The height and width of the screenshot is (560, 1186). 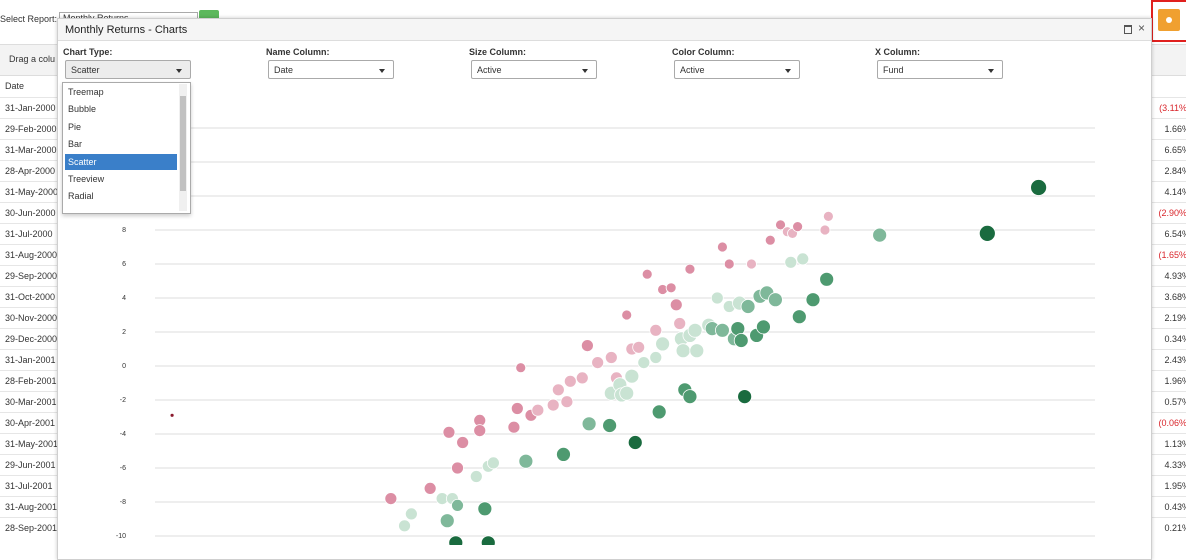 I want to click on return-cell: (0.06%), so click(x=1172, y=423).